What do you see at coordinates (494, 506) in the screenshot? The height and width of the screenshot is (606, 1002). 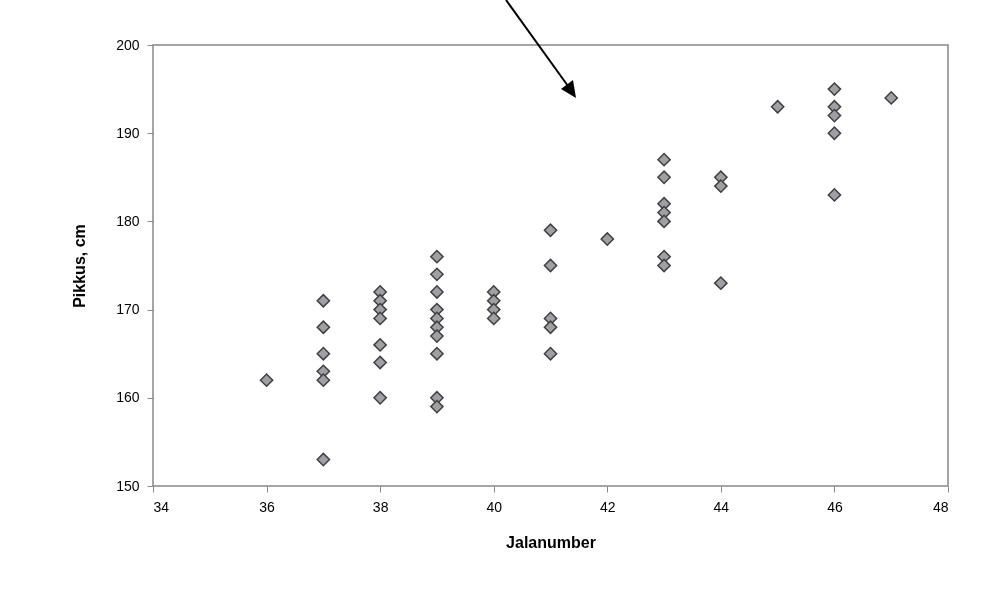 I see `x-tick-label: 40` at bounding box center [494, 506].